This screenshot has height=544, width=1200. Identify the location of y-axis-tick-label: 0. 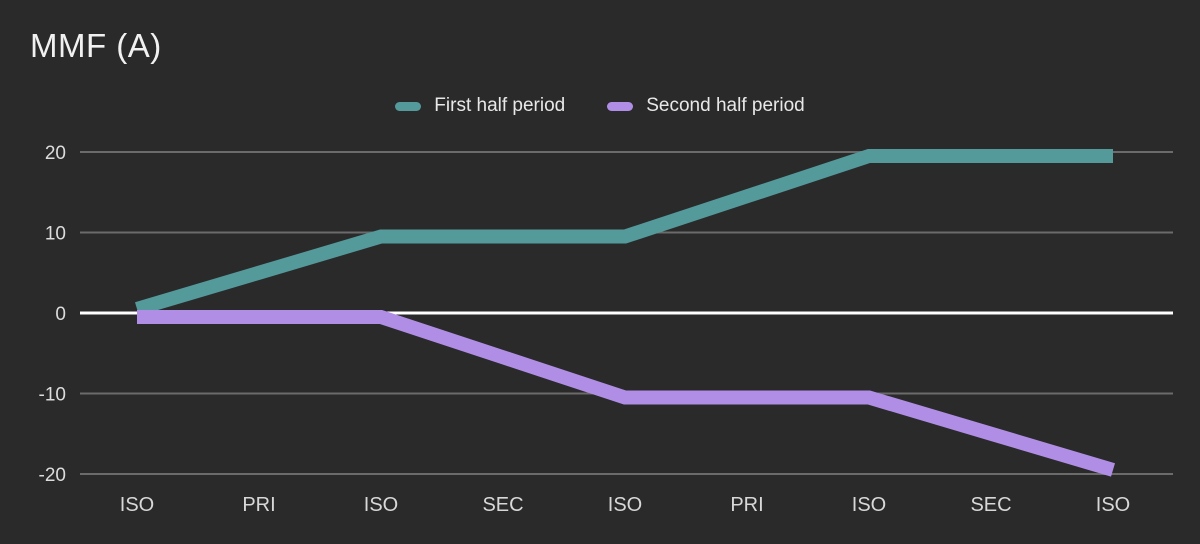
(60, 314).